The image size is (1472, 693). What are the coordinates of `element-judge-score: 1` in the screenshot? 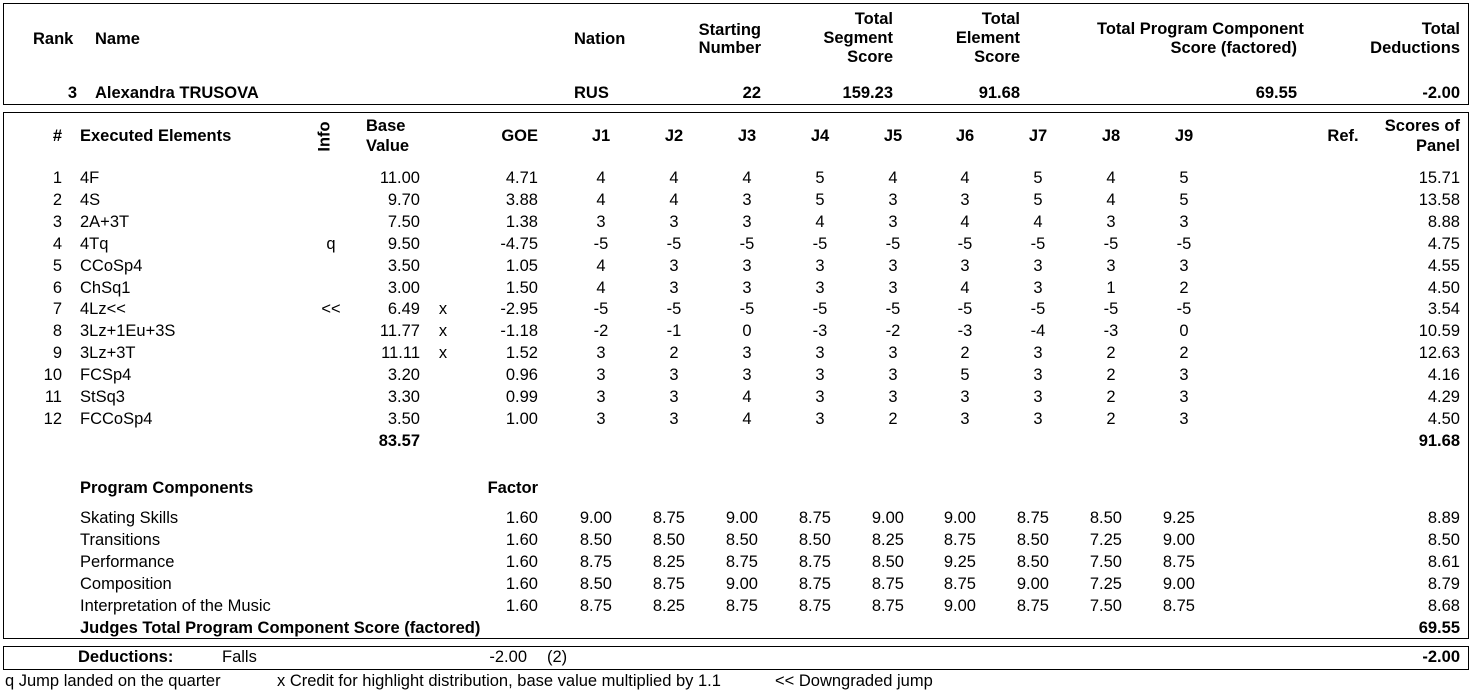 It's located at (1111, 287).